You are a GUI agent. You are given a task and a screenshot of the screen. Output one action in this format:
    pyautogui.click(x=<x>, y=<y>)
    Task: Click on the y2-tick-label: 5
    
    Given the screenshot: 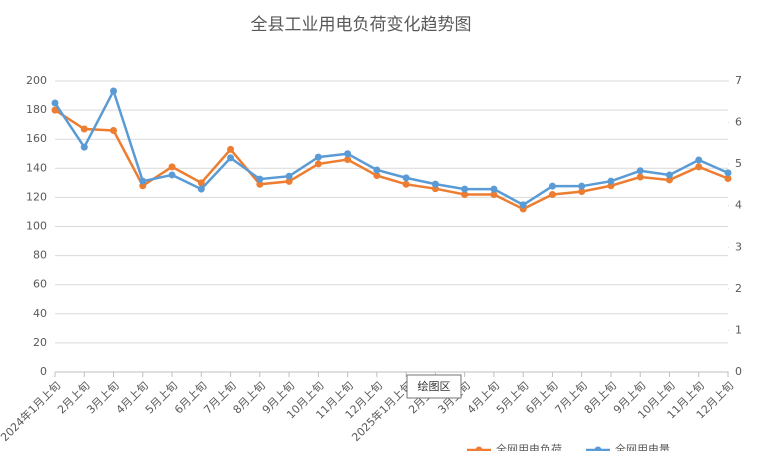 What is the action you would take?
    pyautogui.click(x=738, y=163)
    